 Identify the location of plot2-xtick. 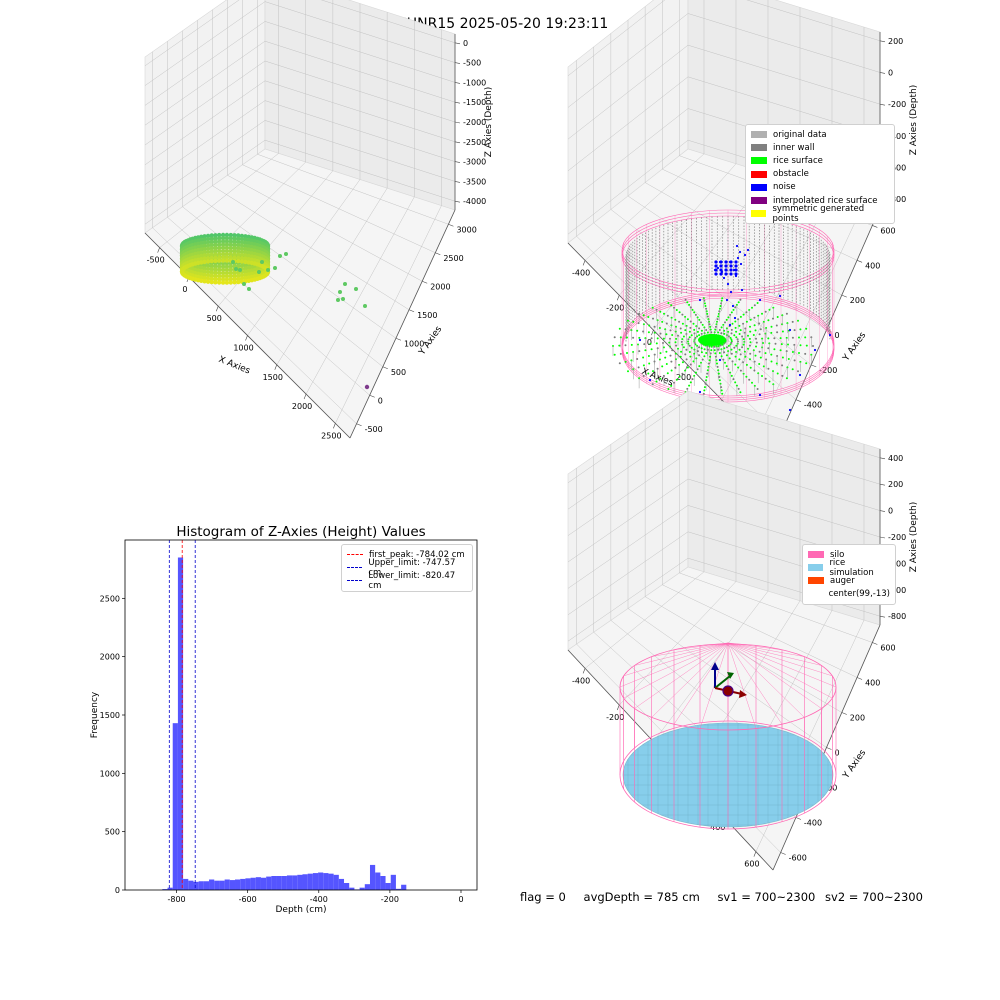
(584, 263).